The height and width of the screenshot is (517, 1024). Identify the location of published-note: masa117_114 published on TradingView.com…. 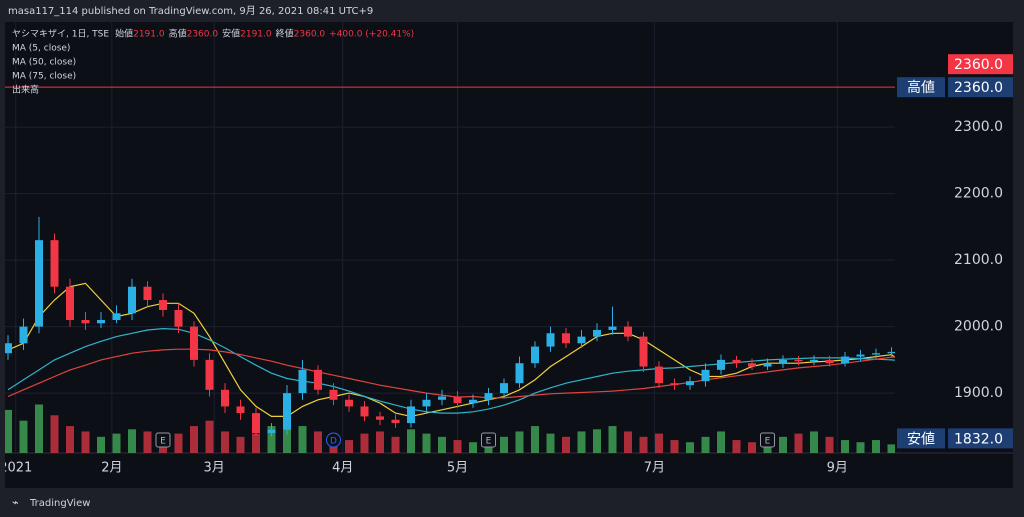
(190, 11).